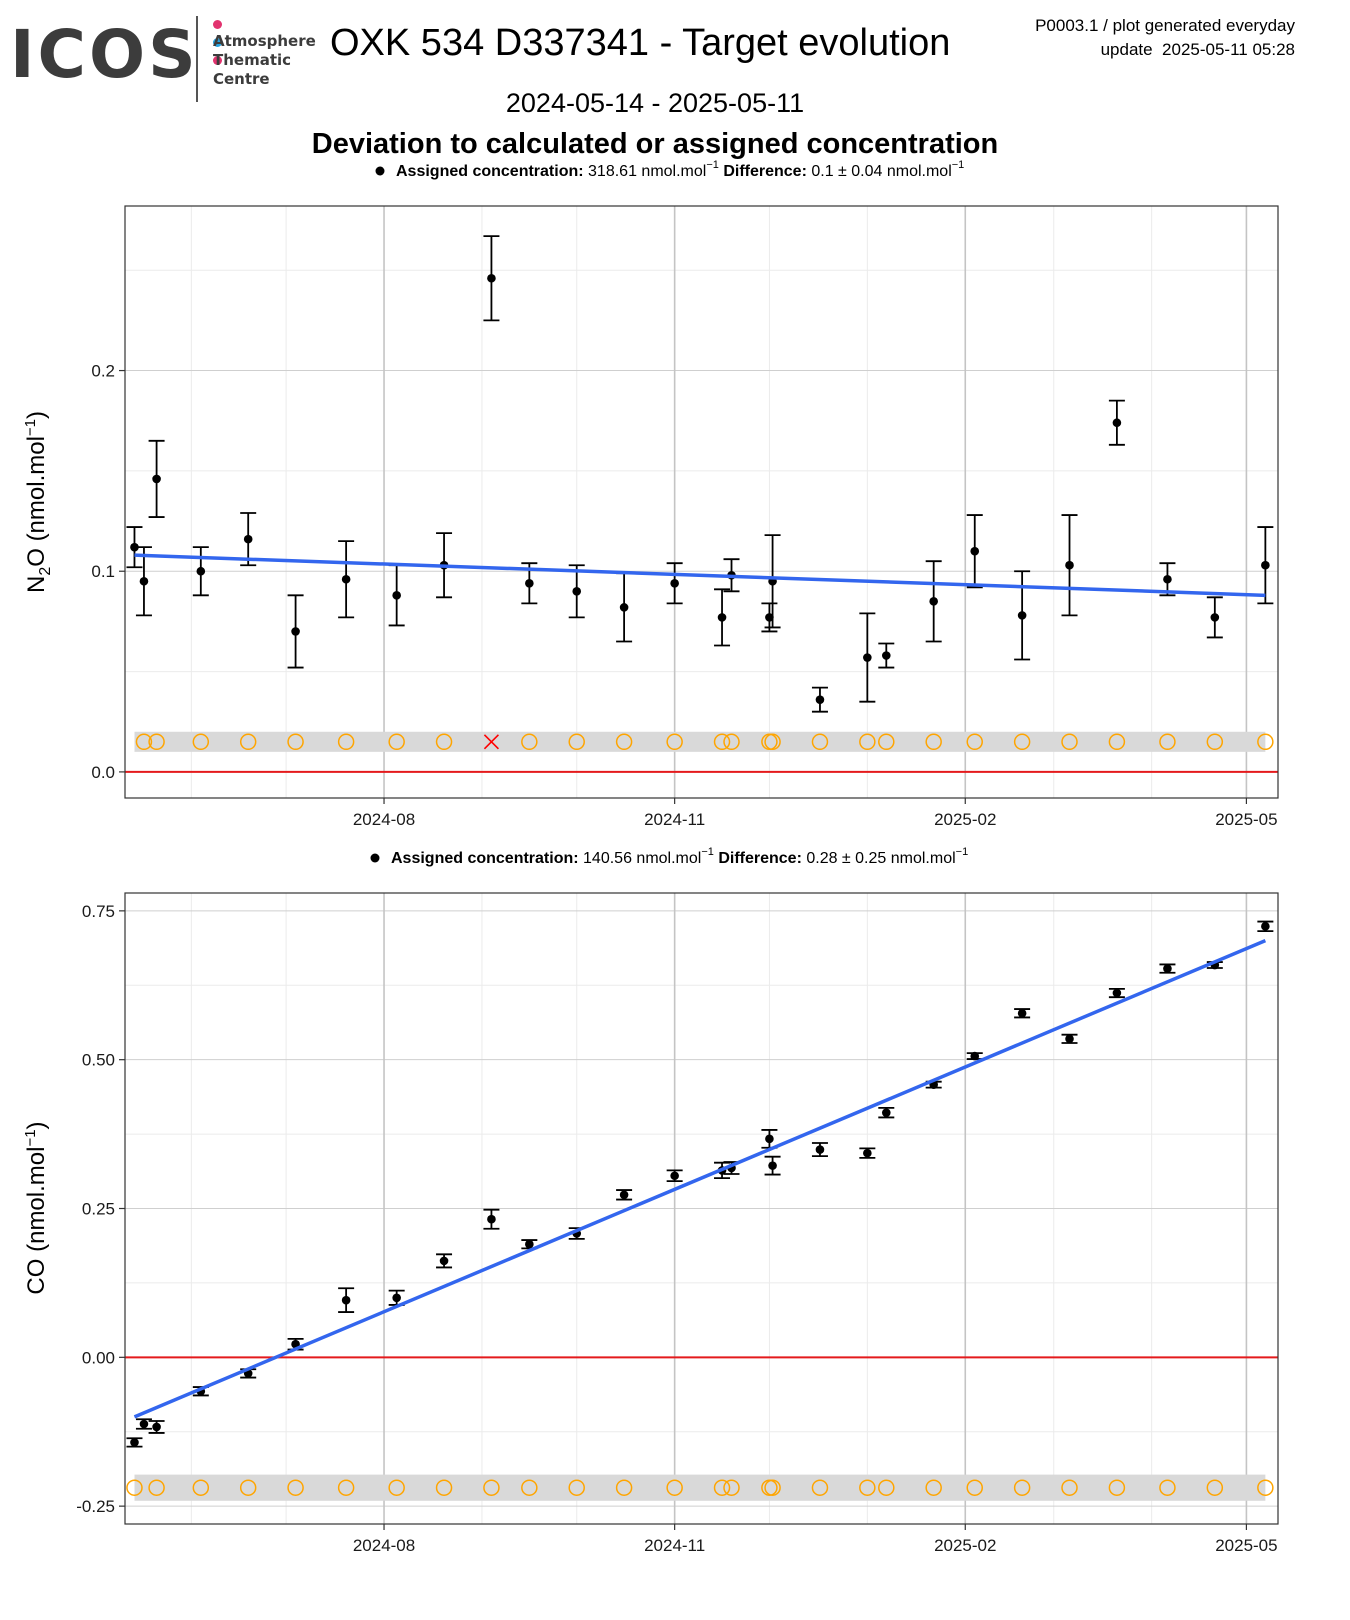 The width and height of the screenshot is (1350, 1620). What do you see at coordinates (104, 54) in the screenshot?
I see `logo-wordmark: ICOS` at bounding box center [104, 54].